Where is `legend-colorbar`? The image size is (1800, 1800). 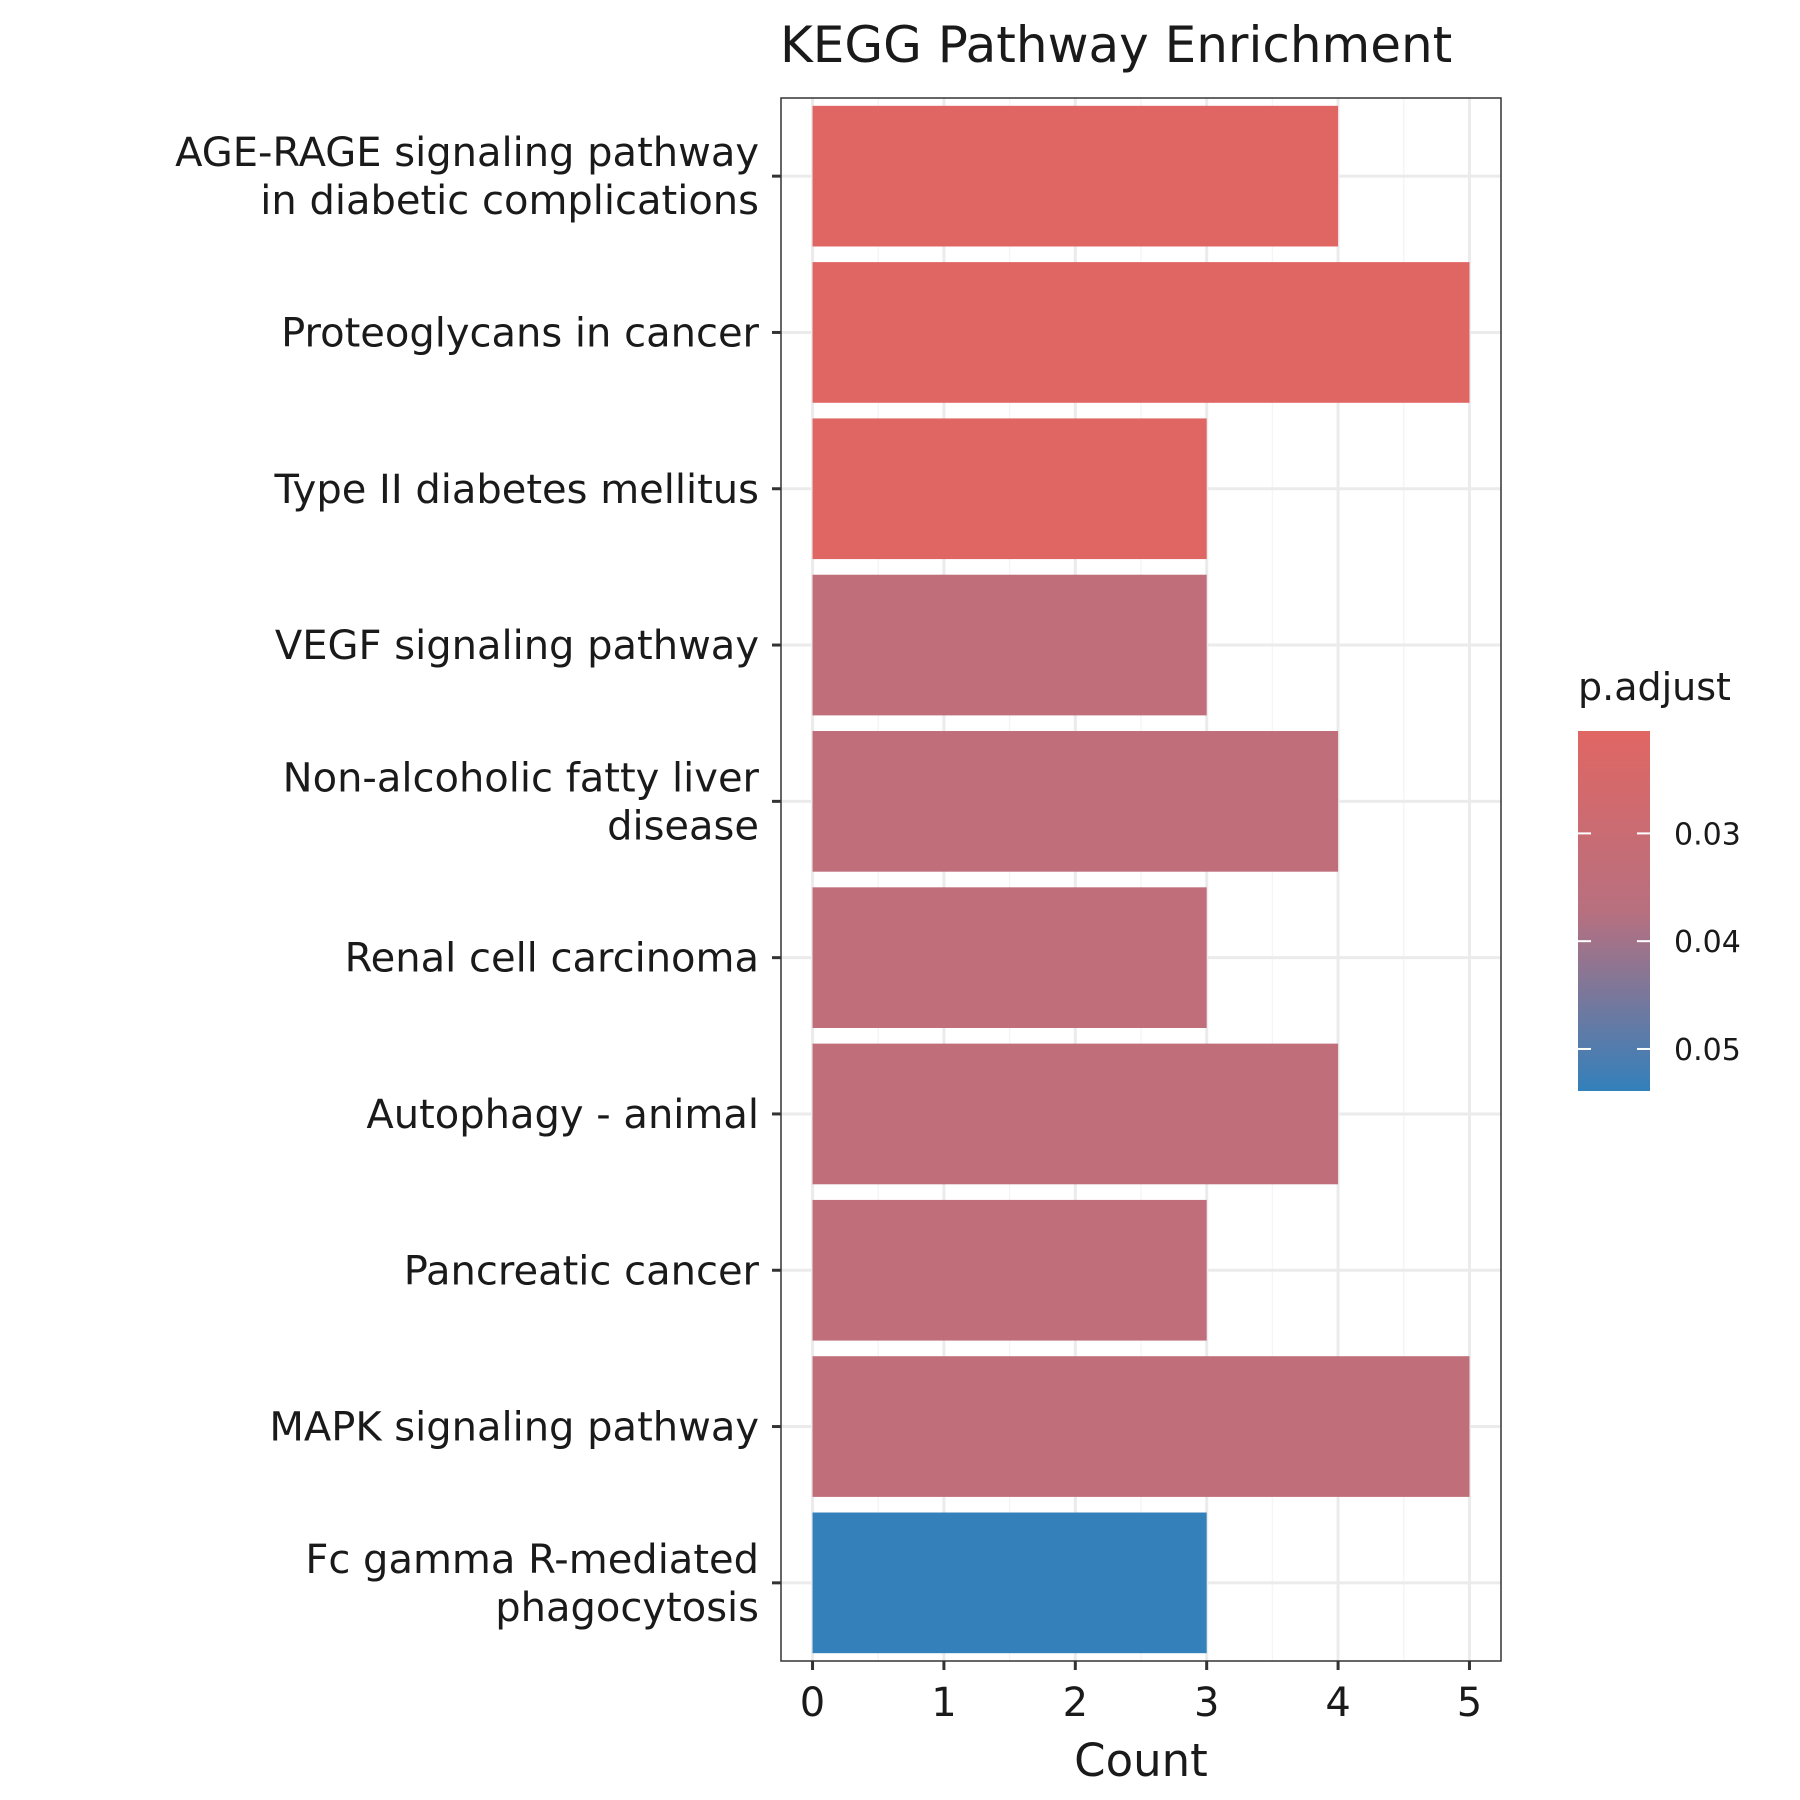 legend-colorbar is located at coordinates (1614, 911).